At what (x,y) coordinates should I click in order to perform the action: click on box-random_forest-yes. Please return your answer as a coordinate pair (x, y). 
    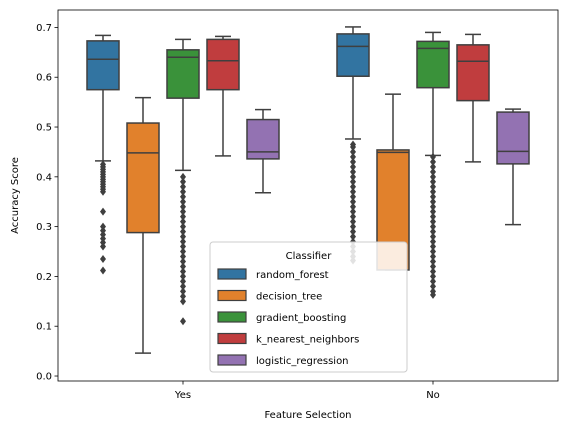
    Looking at the image, I should click on (103, 154).